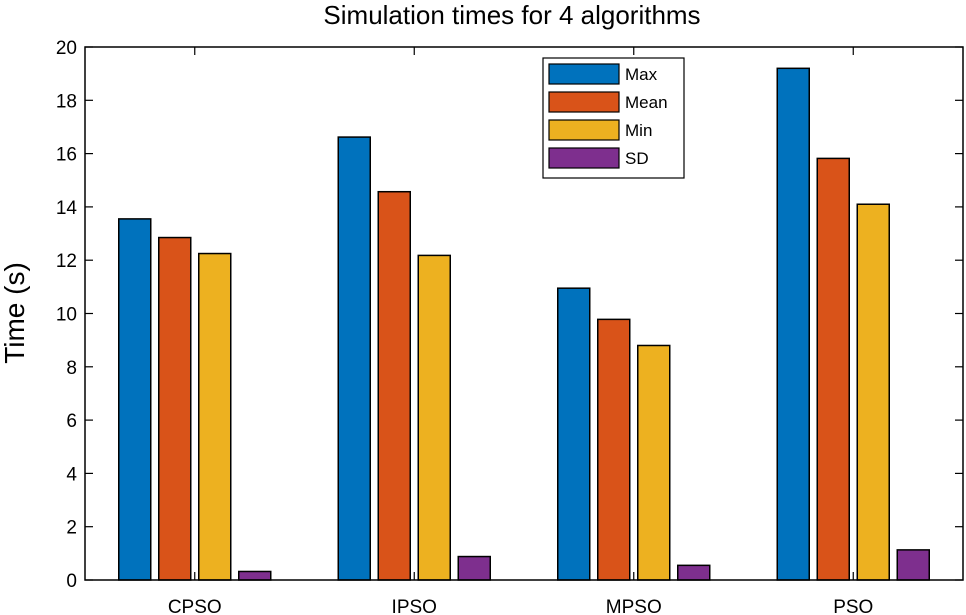 The image size is (966, 615). I want to click on bar-ipso-max, so click(354, 358).